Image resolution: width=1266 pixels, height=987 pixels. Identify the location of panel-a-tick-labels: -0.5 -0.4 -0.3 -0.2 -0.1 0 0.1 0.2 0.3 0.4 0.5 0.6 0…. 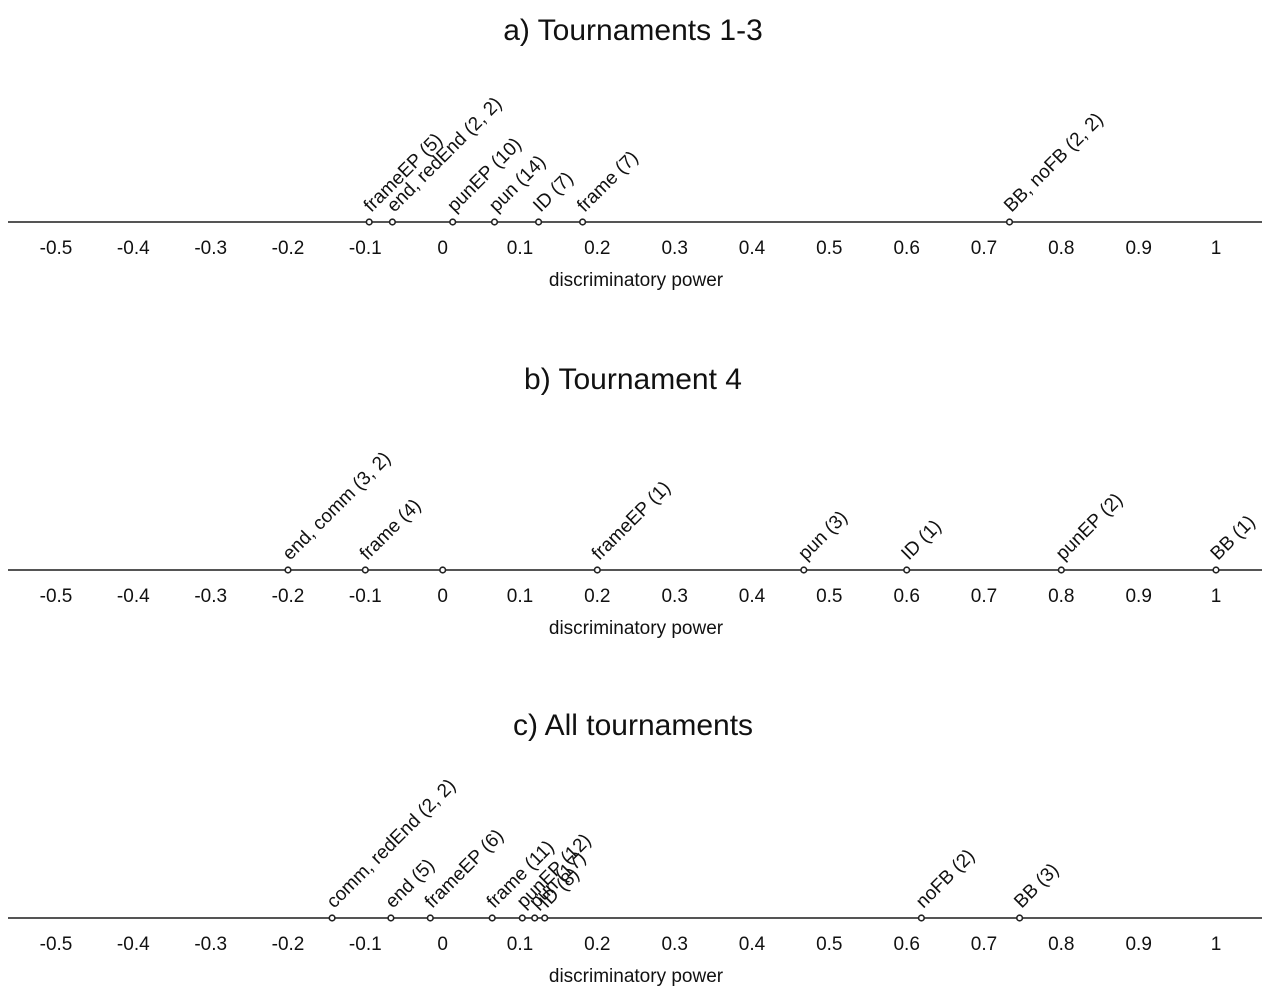
(631, 248).